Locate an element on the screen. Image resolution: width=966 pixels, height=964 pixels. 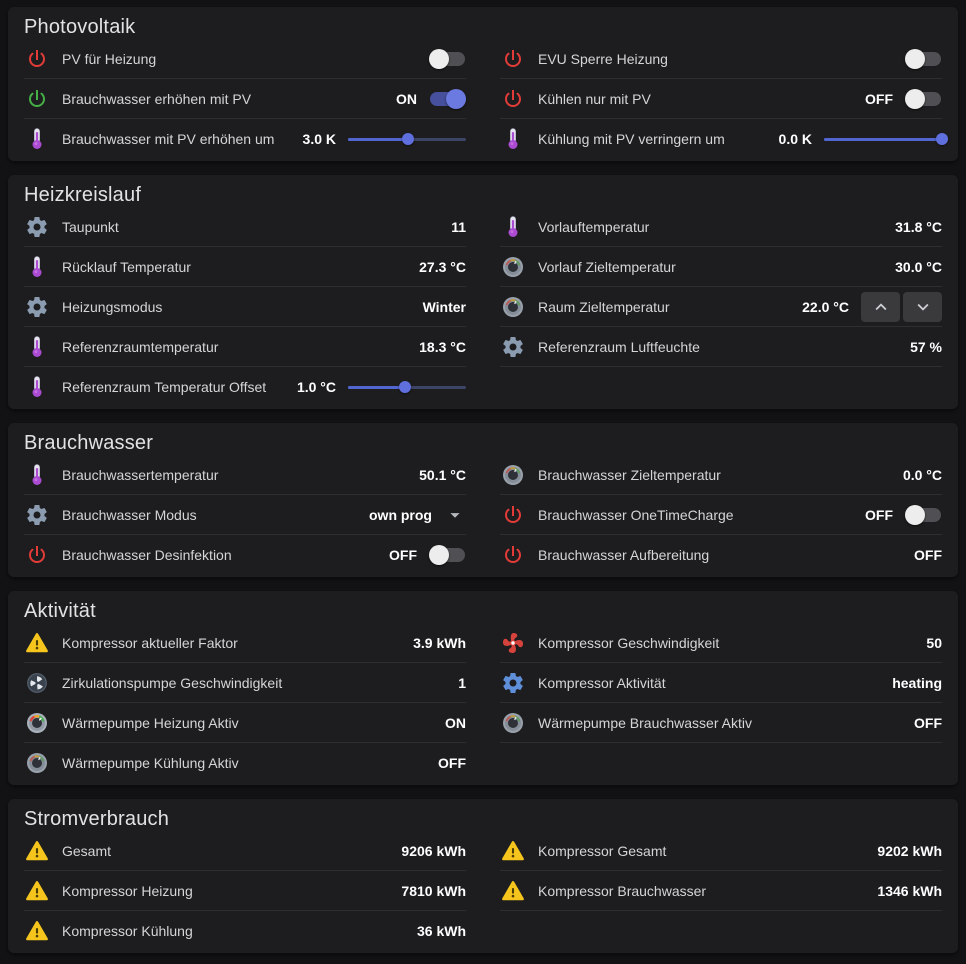
row-kuhlen-nur-mit-pv: Kühlen nur mit PV OFF is located at coordinates (721, 99).